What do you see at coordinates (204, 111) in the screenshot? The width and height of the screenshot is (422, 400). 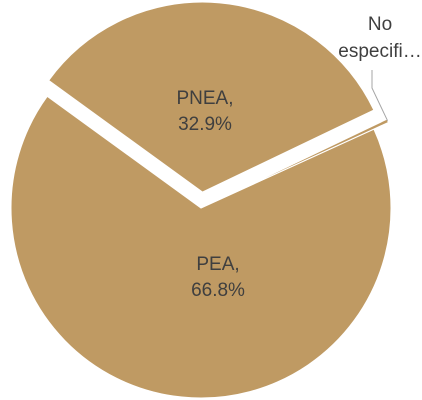 I see `slice-label-pnea: PNEA, 32.9%` at bounding box center [204, 111].